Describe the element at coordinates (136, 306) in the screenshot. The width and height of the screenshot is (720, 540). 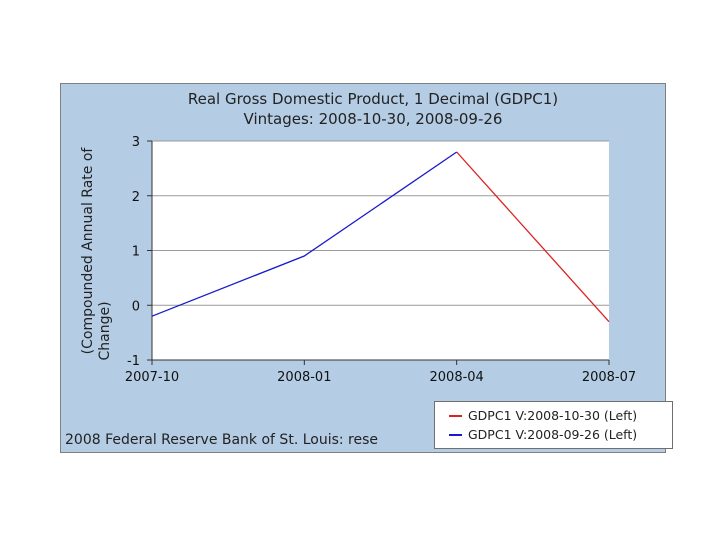
I see `y-tick-label: 0` at that location.